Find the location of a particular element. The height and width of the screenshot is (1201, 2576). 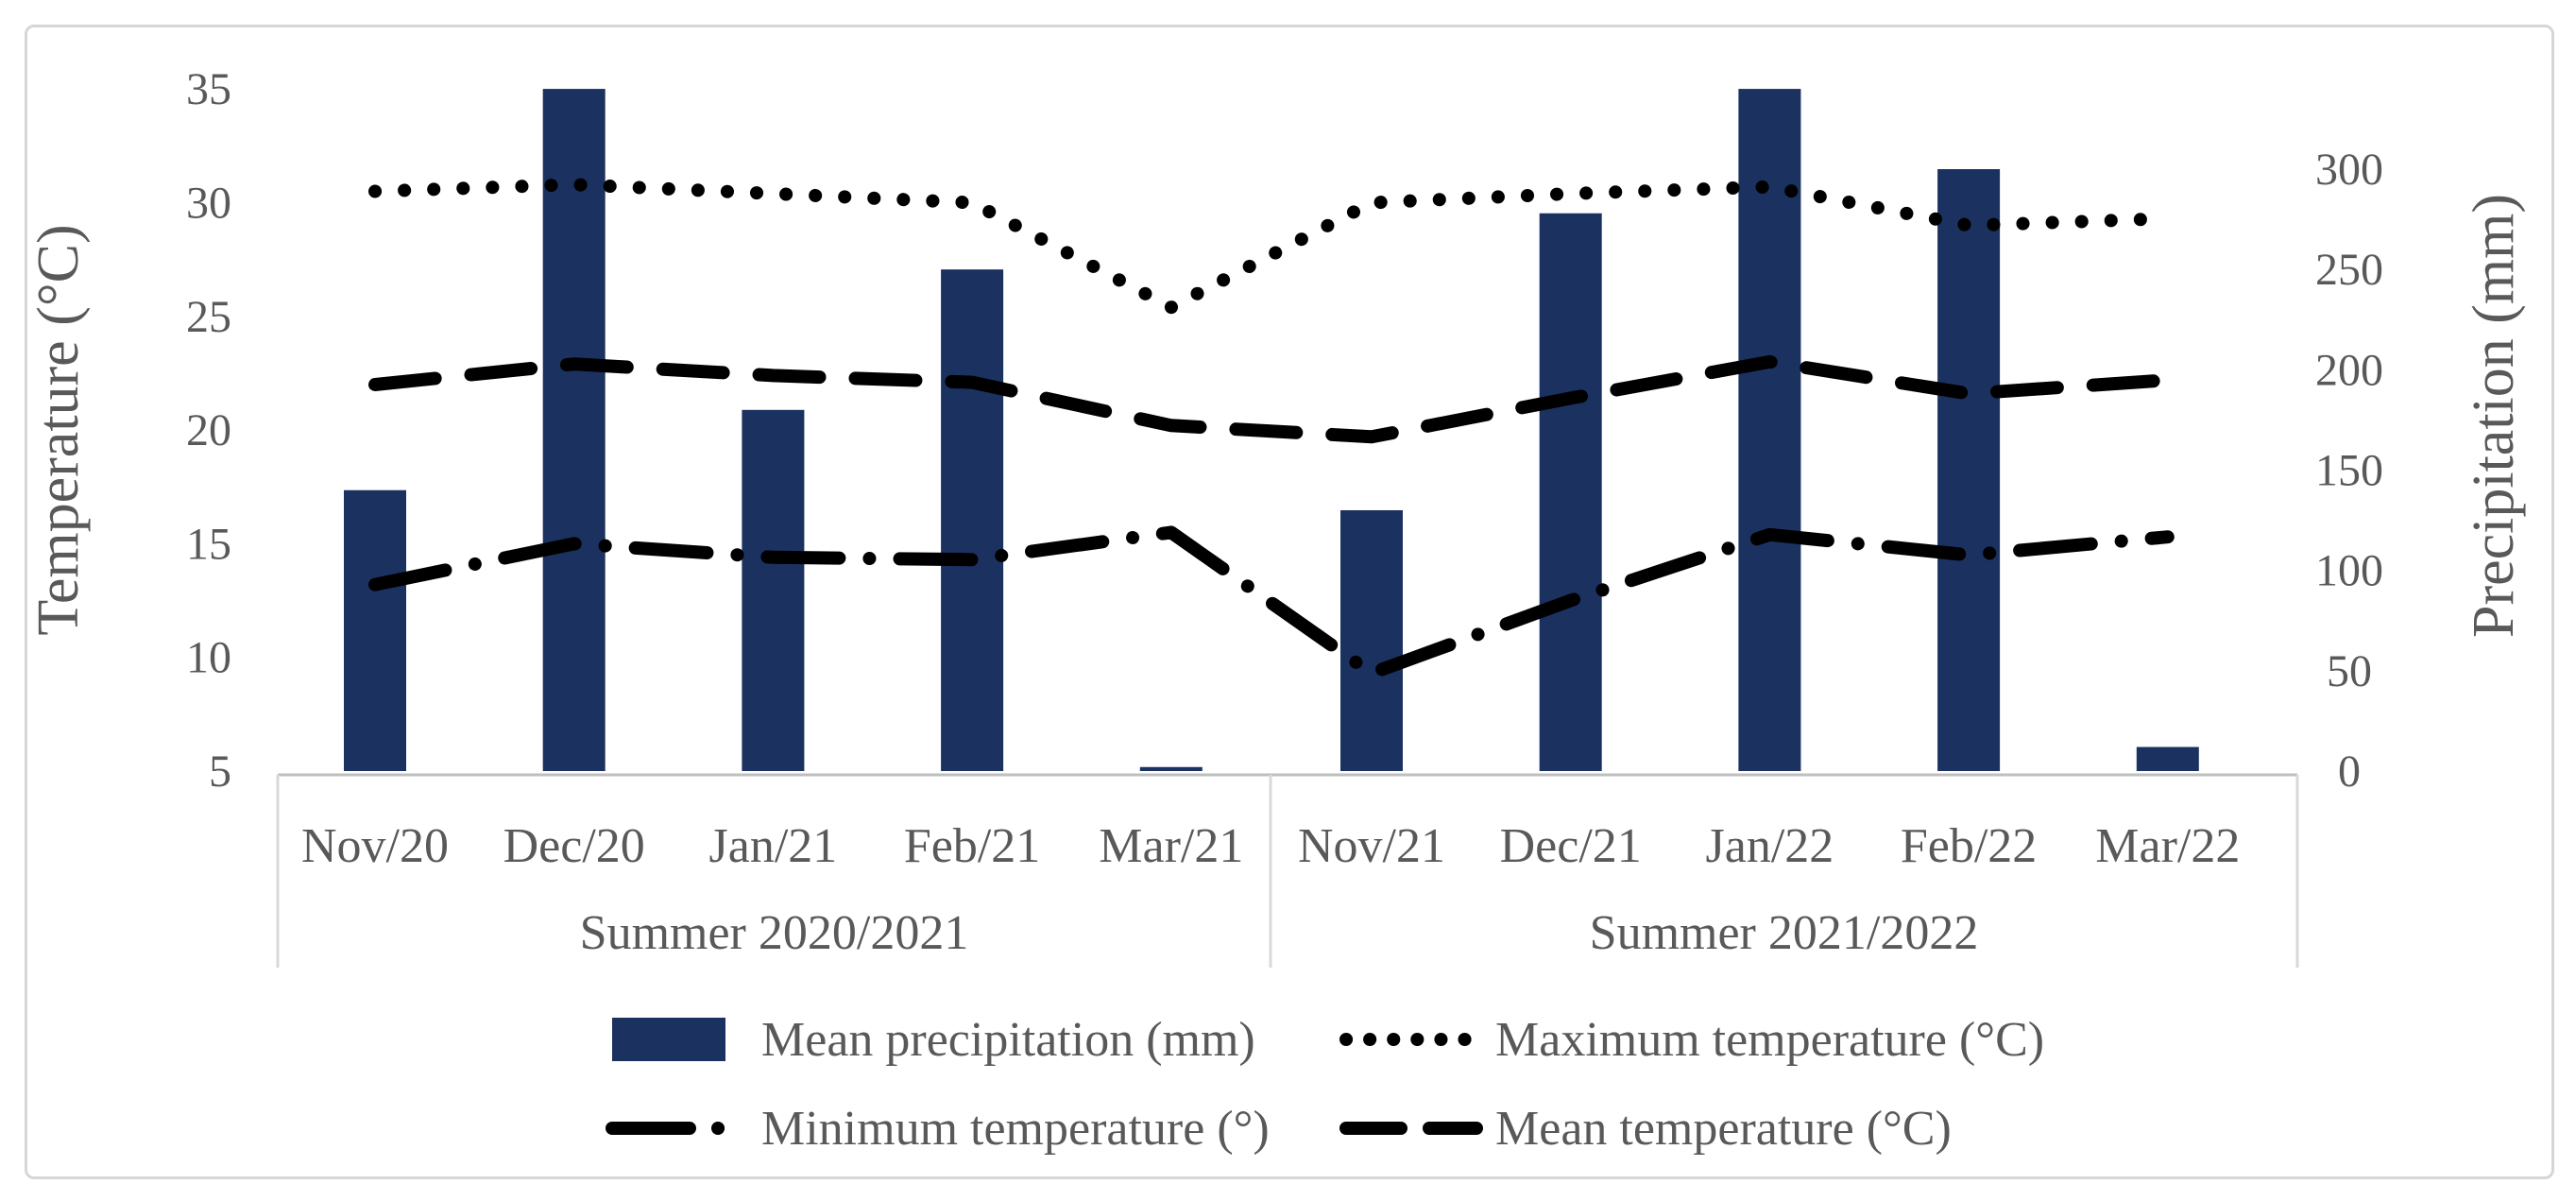

legend-label: Minimum temperature (°) is located at coordinates (1016, 1129).